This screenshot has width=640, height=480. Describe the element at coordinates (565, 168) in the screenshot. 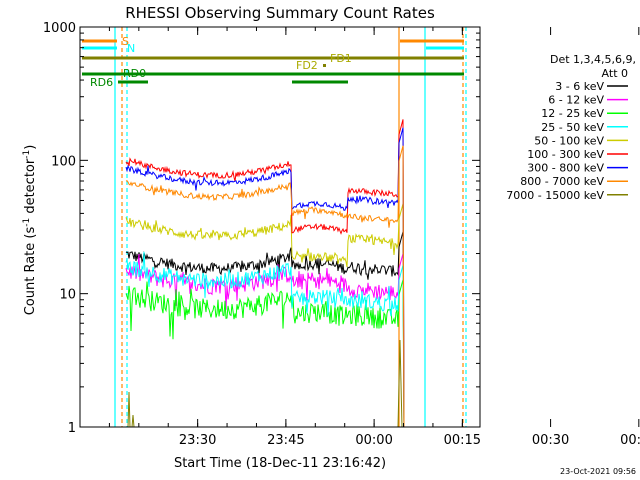

I see `legend-label: 300 - 800 keV` at that location.